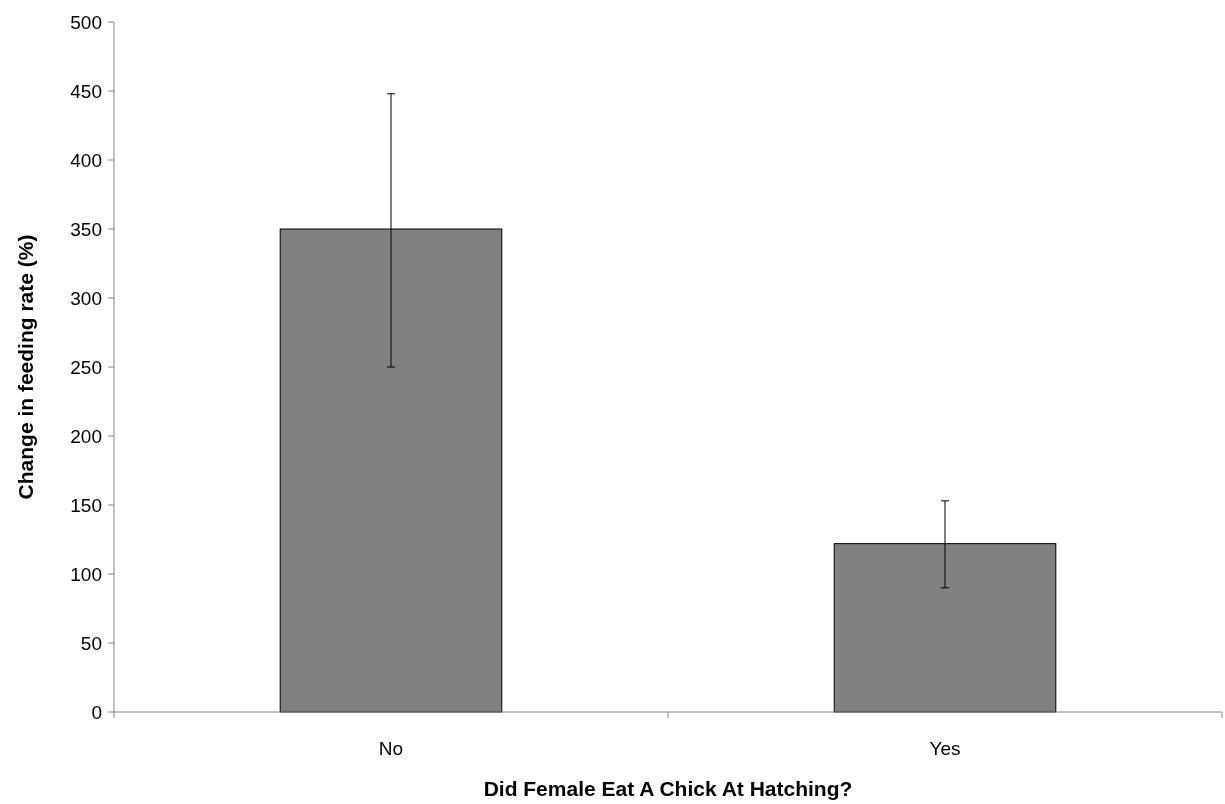 This screenshot has width=1225, height=804. Describe the element at coordinates (668, 788) in the screenshot. I see `x-axis-title: Did Female Eat A Chick At Hatching?` at that location.